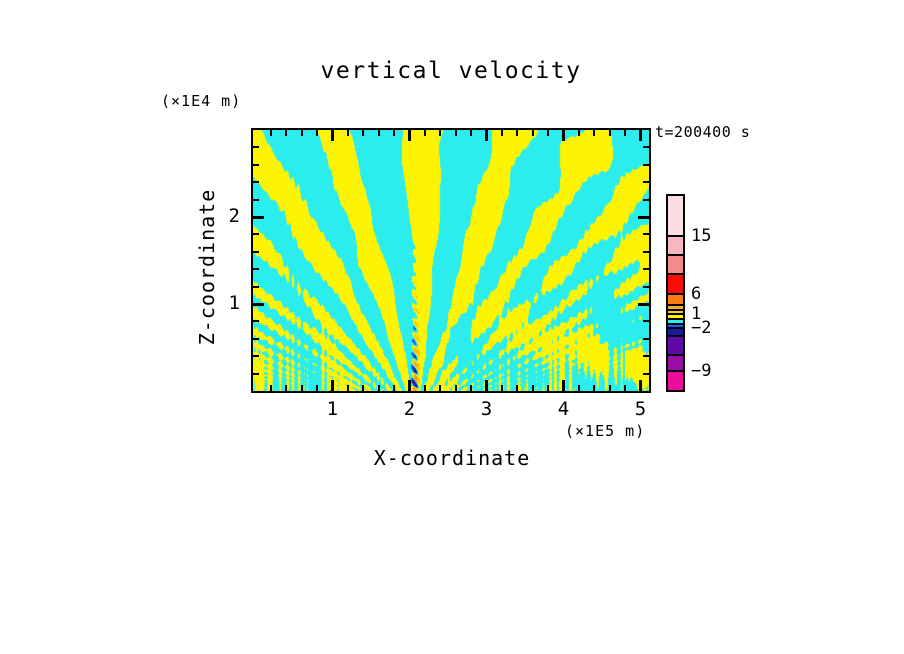 This screenshot has height=654, width=904. What do you see at coordinates (703, 132) in the screenshot?
I see `timestamp-label: t=200400 s` at bounding box center [703, 132].